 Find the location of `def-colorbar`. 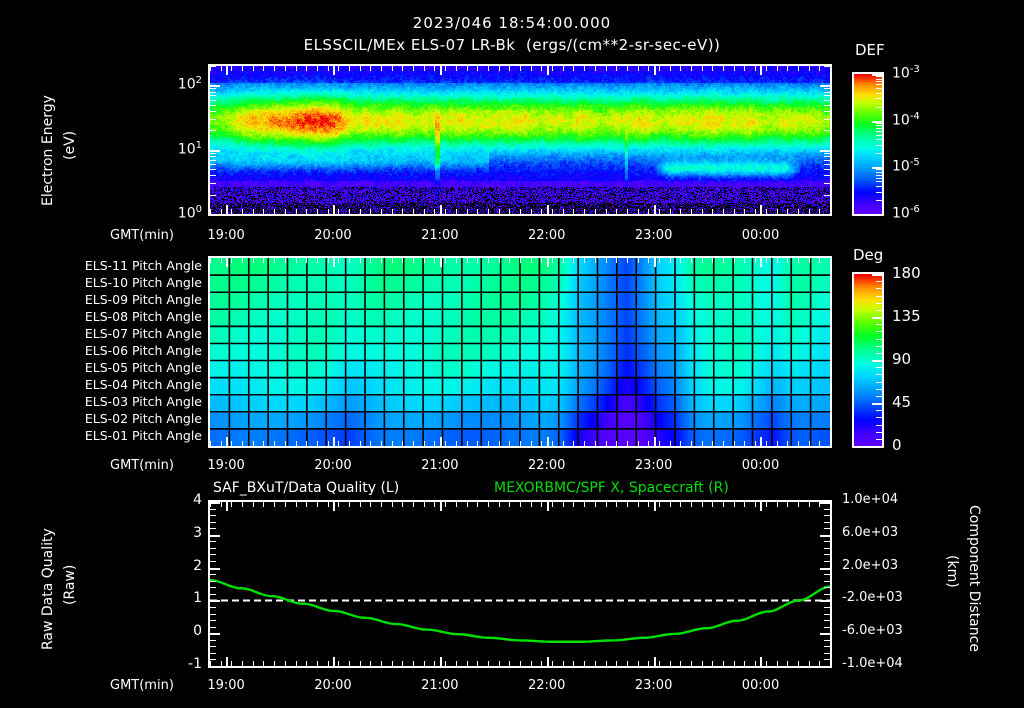

def-colorbar is located at coordinates (868, 144).